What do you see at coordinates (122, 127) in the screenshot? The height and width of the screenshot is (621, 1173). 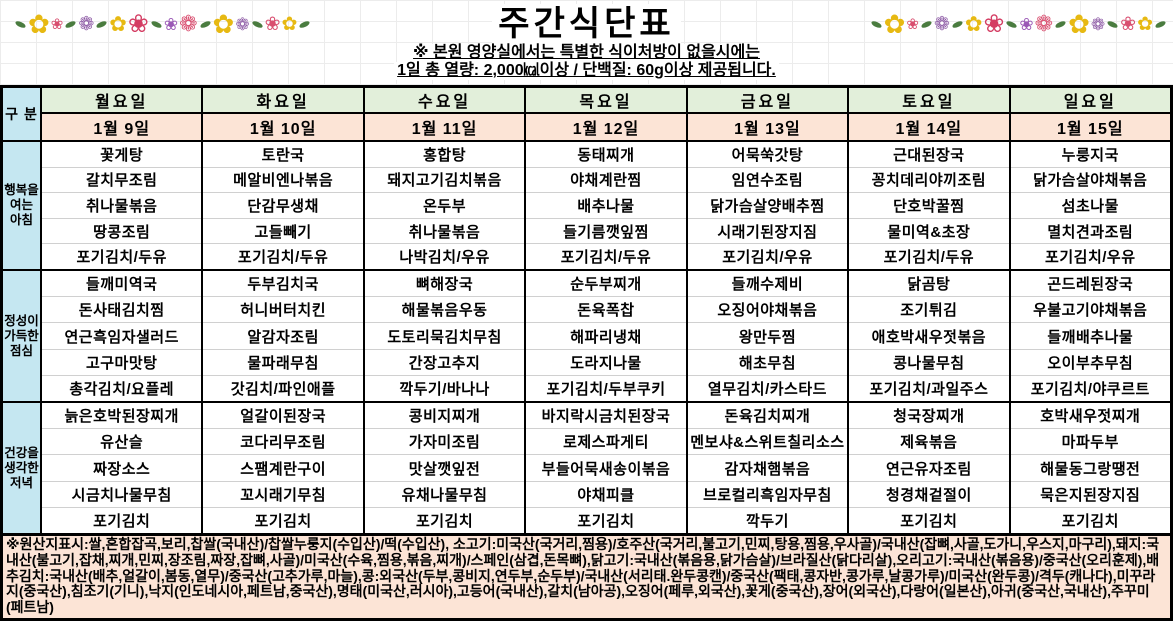 I see `date-cell: 1월 9일` at bounding box center [122, 127].